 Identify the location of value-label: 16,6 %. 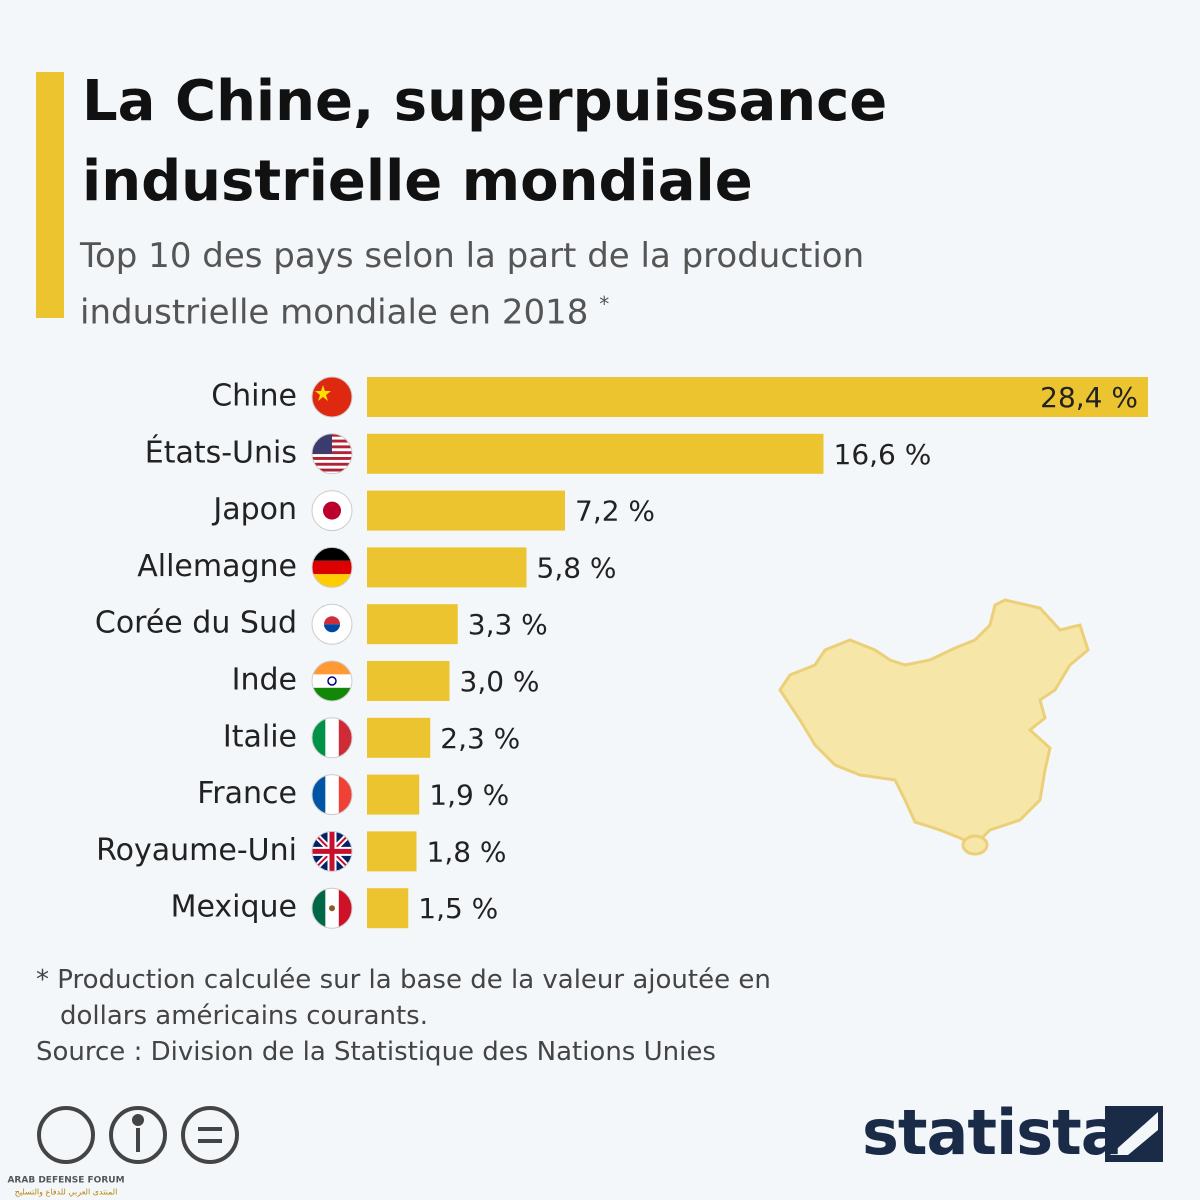
(883, 454).